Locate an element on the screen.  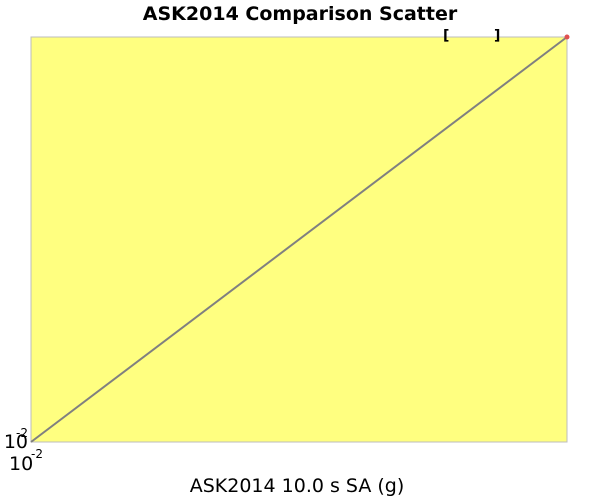
x-tick-base: 10 is located at coordinates (21, 464).